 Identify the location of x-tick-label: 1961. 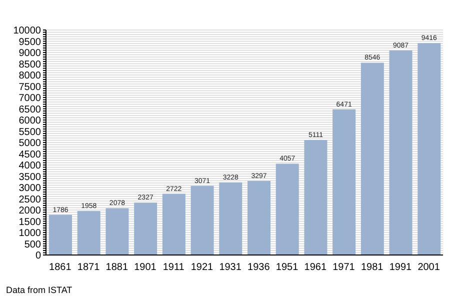
(315, 268).